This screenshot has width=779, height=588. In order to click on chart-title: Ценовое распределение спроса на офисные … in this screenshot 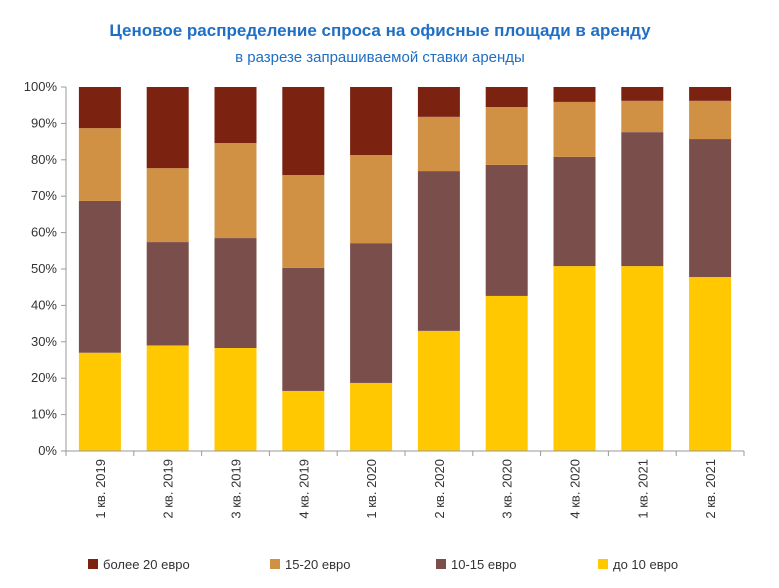, I will do `click(380, 30)`.